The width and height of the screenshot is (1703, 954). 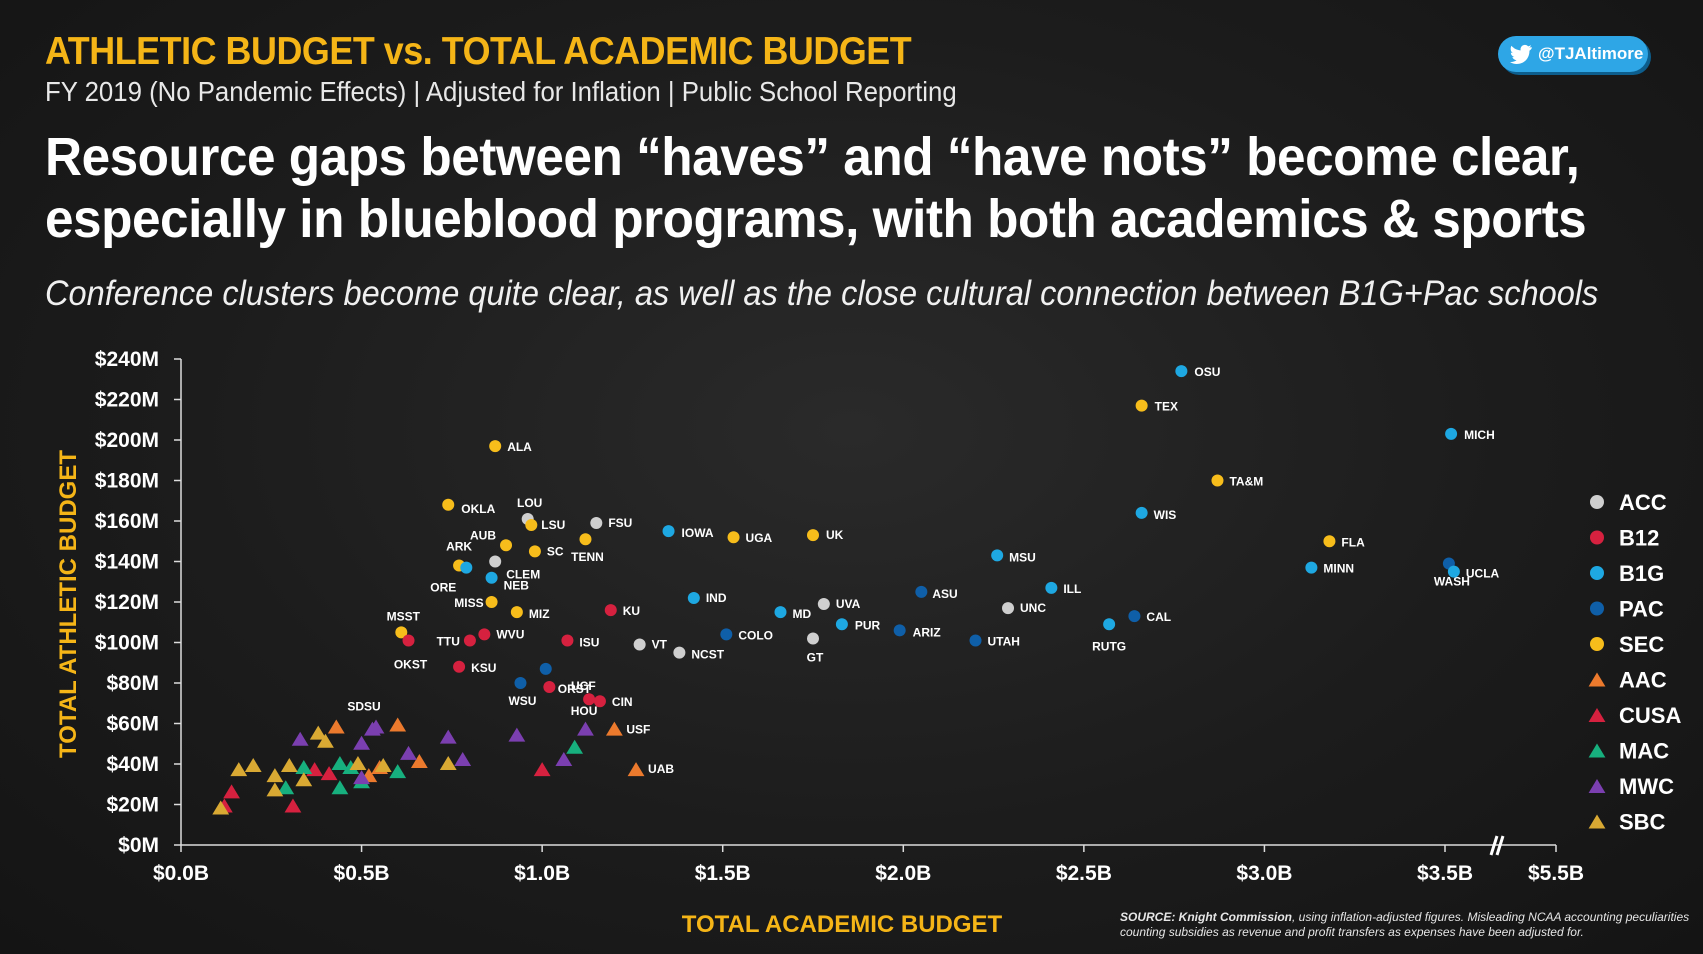 I want to click on point-label: HOU, so click(x=584, y=711).